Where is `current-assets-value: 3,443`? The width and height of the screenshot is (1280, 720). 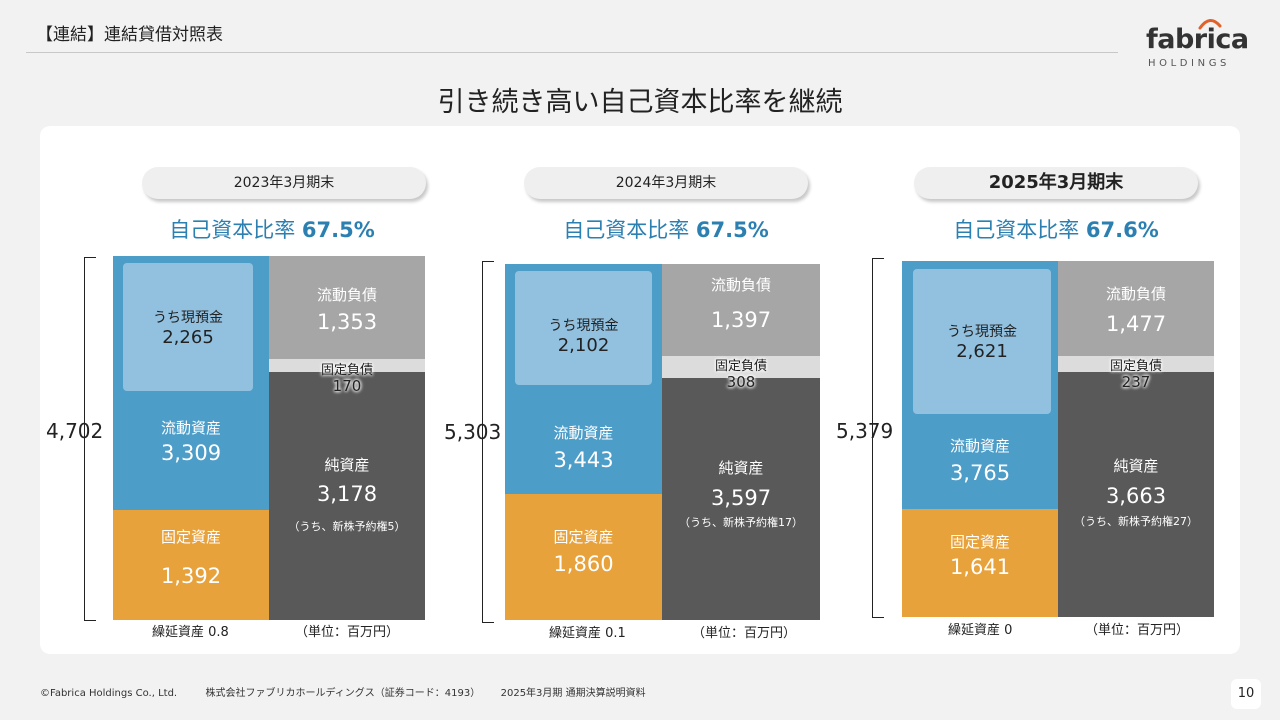 current-assets-value: 3,443 is located at coordinates (583, 460).